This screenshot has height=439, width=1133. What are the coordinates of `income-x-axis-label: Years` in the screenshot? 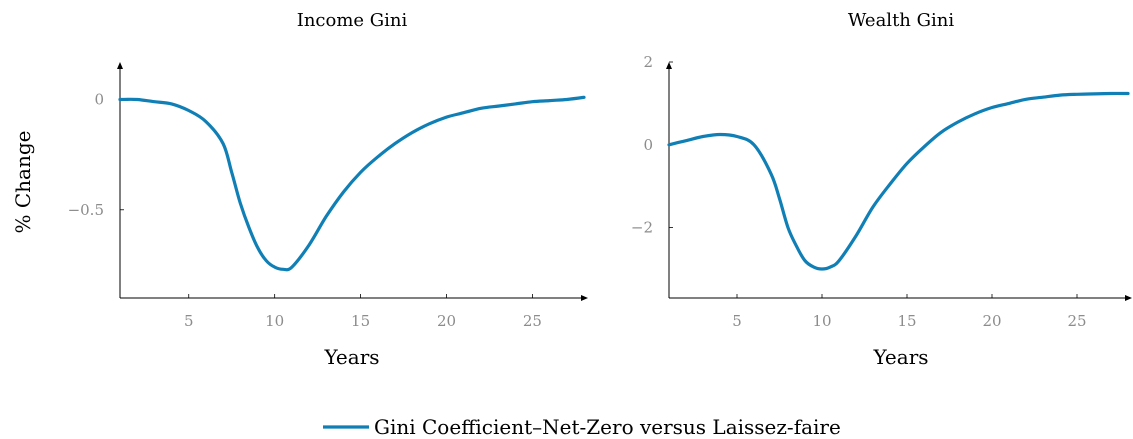 It's located at (351, 357).